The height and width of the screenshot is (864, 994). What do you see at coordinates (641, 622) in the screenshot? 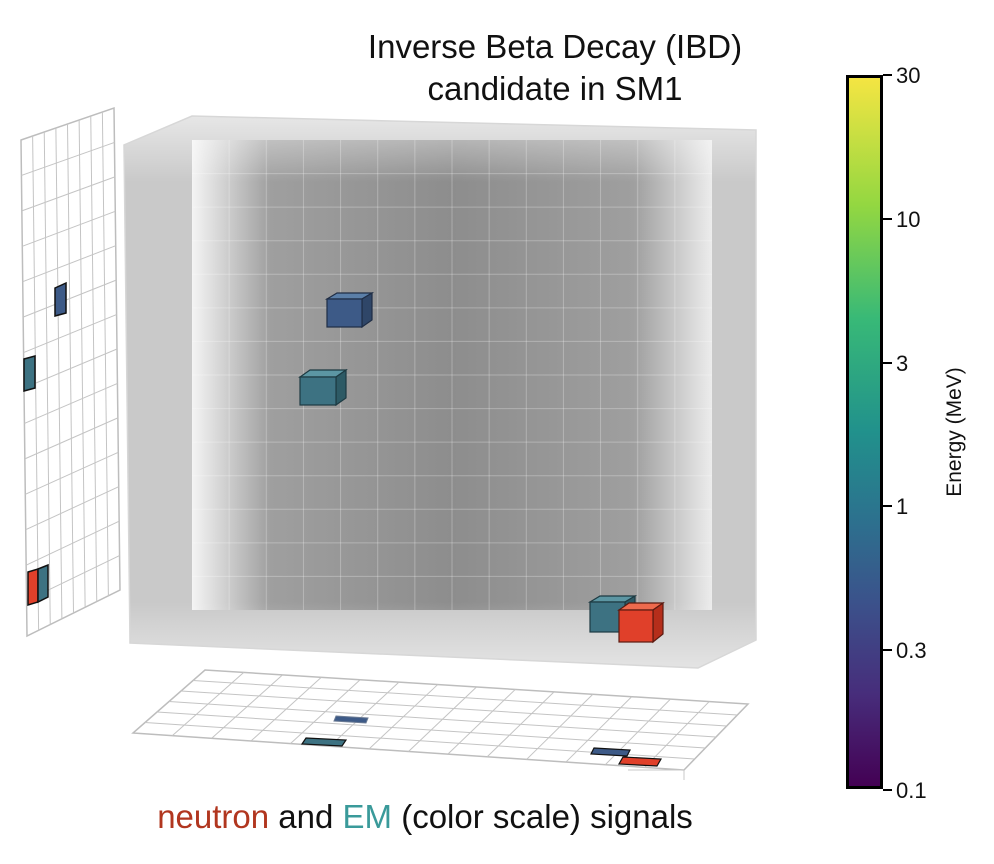
I see `hit-cube-neutron` at bounding box center [641, 622].